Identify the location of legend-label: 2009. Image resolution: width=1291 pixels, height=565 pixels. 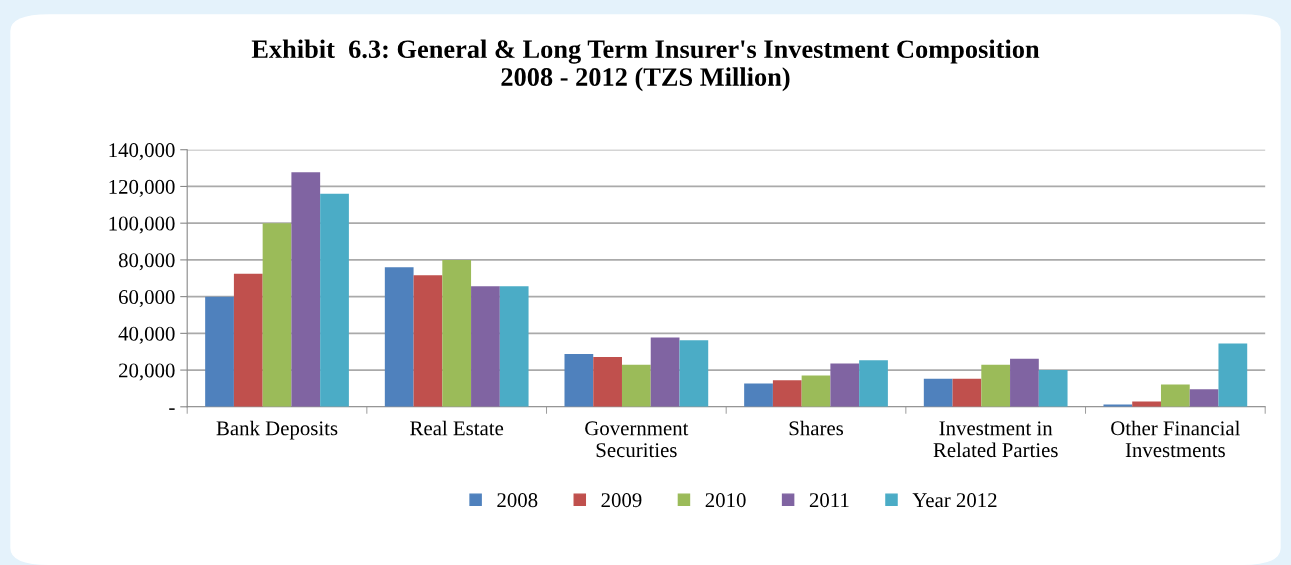
(621, 500).